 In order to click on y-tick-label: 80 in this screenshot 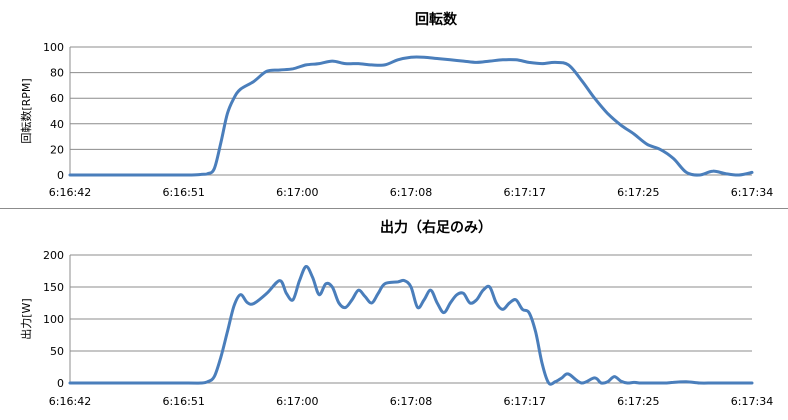, I will do `click(57, 73)`.